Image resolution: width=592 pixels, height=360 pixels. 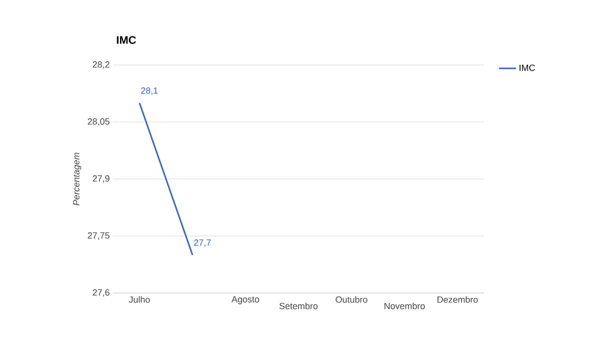 I want to click on y-tick-label: 27,9, so click(x=101, y=179).